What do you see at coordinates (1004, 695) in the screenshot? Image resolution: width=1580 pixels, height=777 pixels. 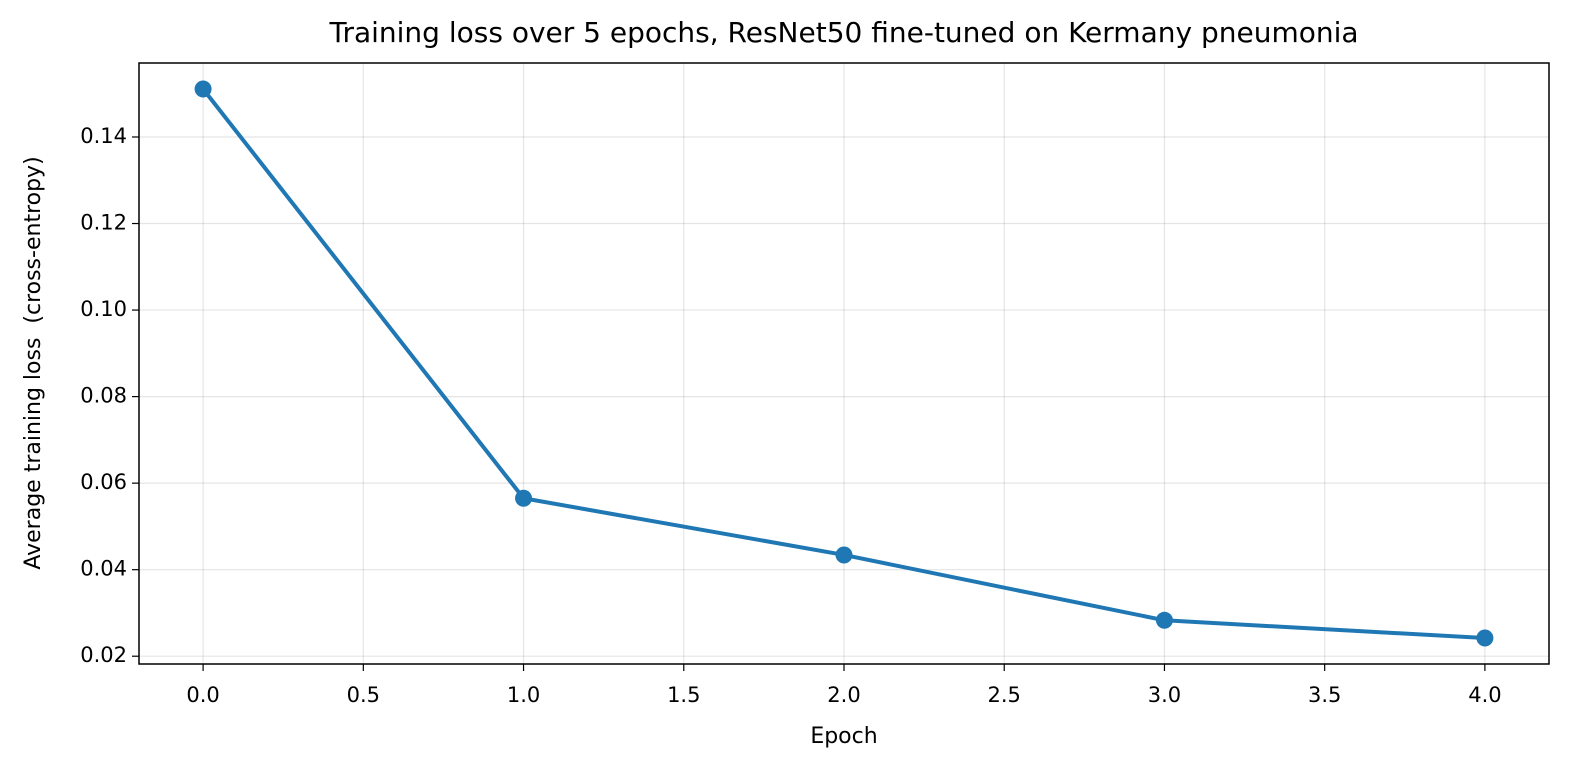 I see `x-tick-label: 2.5` at bounding box center [1004, 695].